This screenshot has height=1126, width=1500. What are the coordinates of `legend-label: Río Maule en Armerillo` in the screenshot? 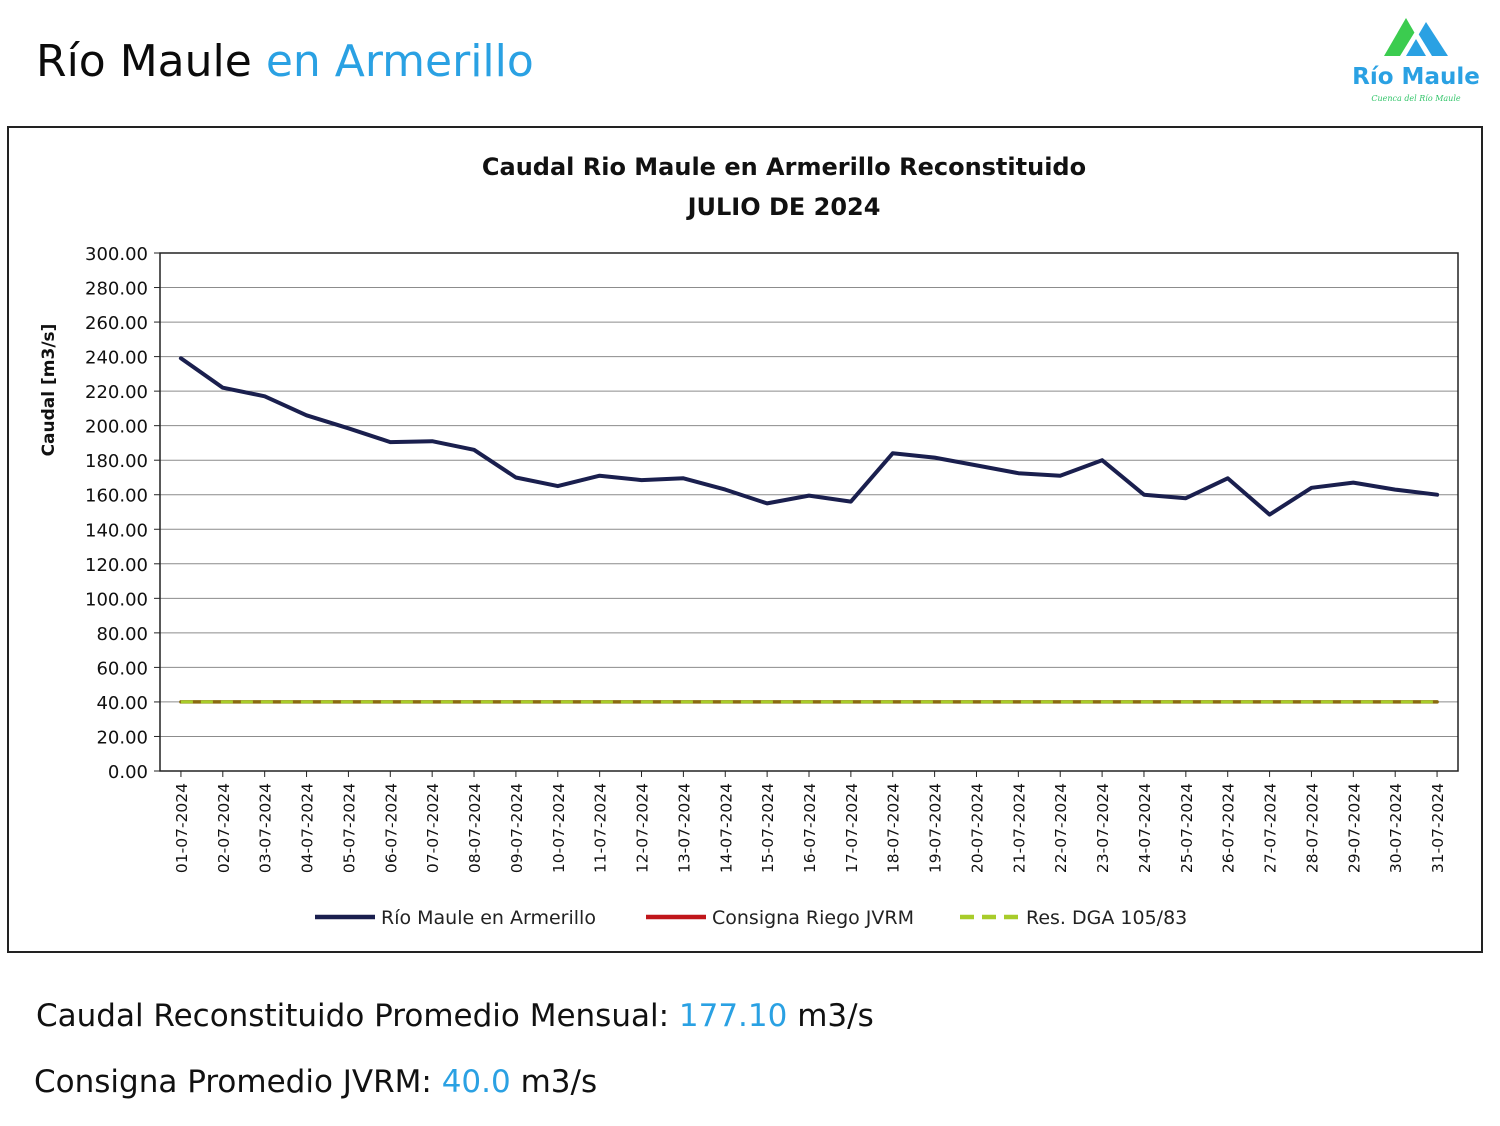 It's located at (488, 918).